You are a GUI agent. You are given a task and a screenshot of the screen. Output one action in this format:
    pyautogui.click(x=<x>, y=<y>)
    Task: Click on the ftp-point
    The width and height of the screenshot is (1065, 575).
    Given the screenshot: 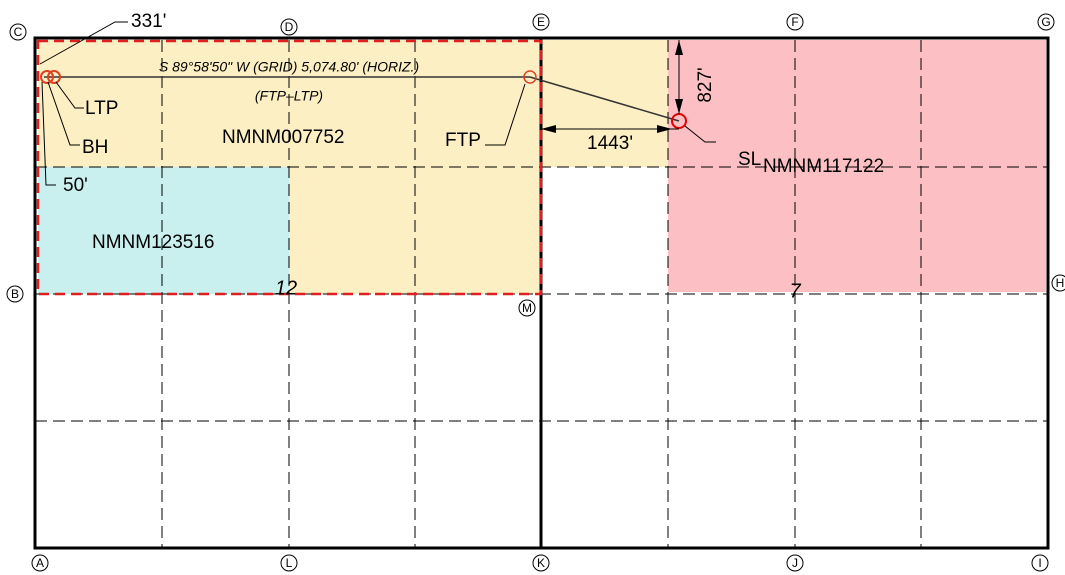 What is the action you would take?
    pyautogui.click(x=530, y=77)
    